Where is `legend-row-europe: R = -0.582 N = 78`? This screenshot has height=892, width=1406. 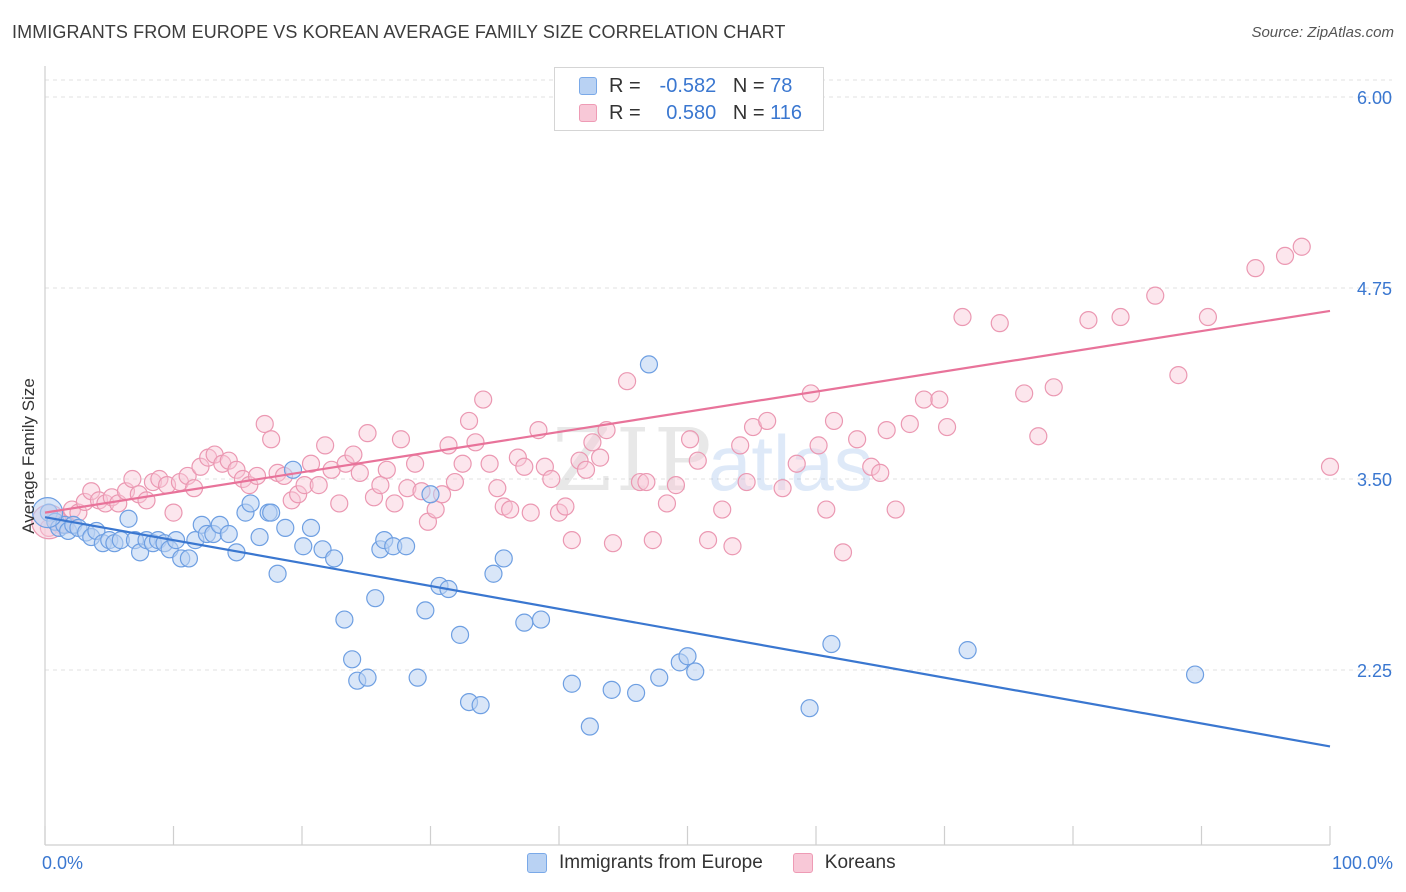
legend-row-europe: R = -0.582 N = 78 is located at coordinates (685, 86).